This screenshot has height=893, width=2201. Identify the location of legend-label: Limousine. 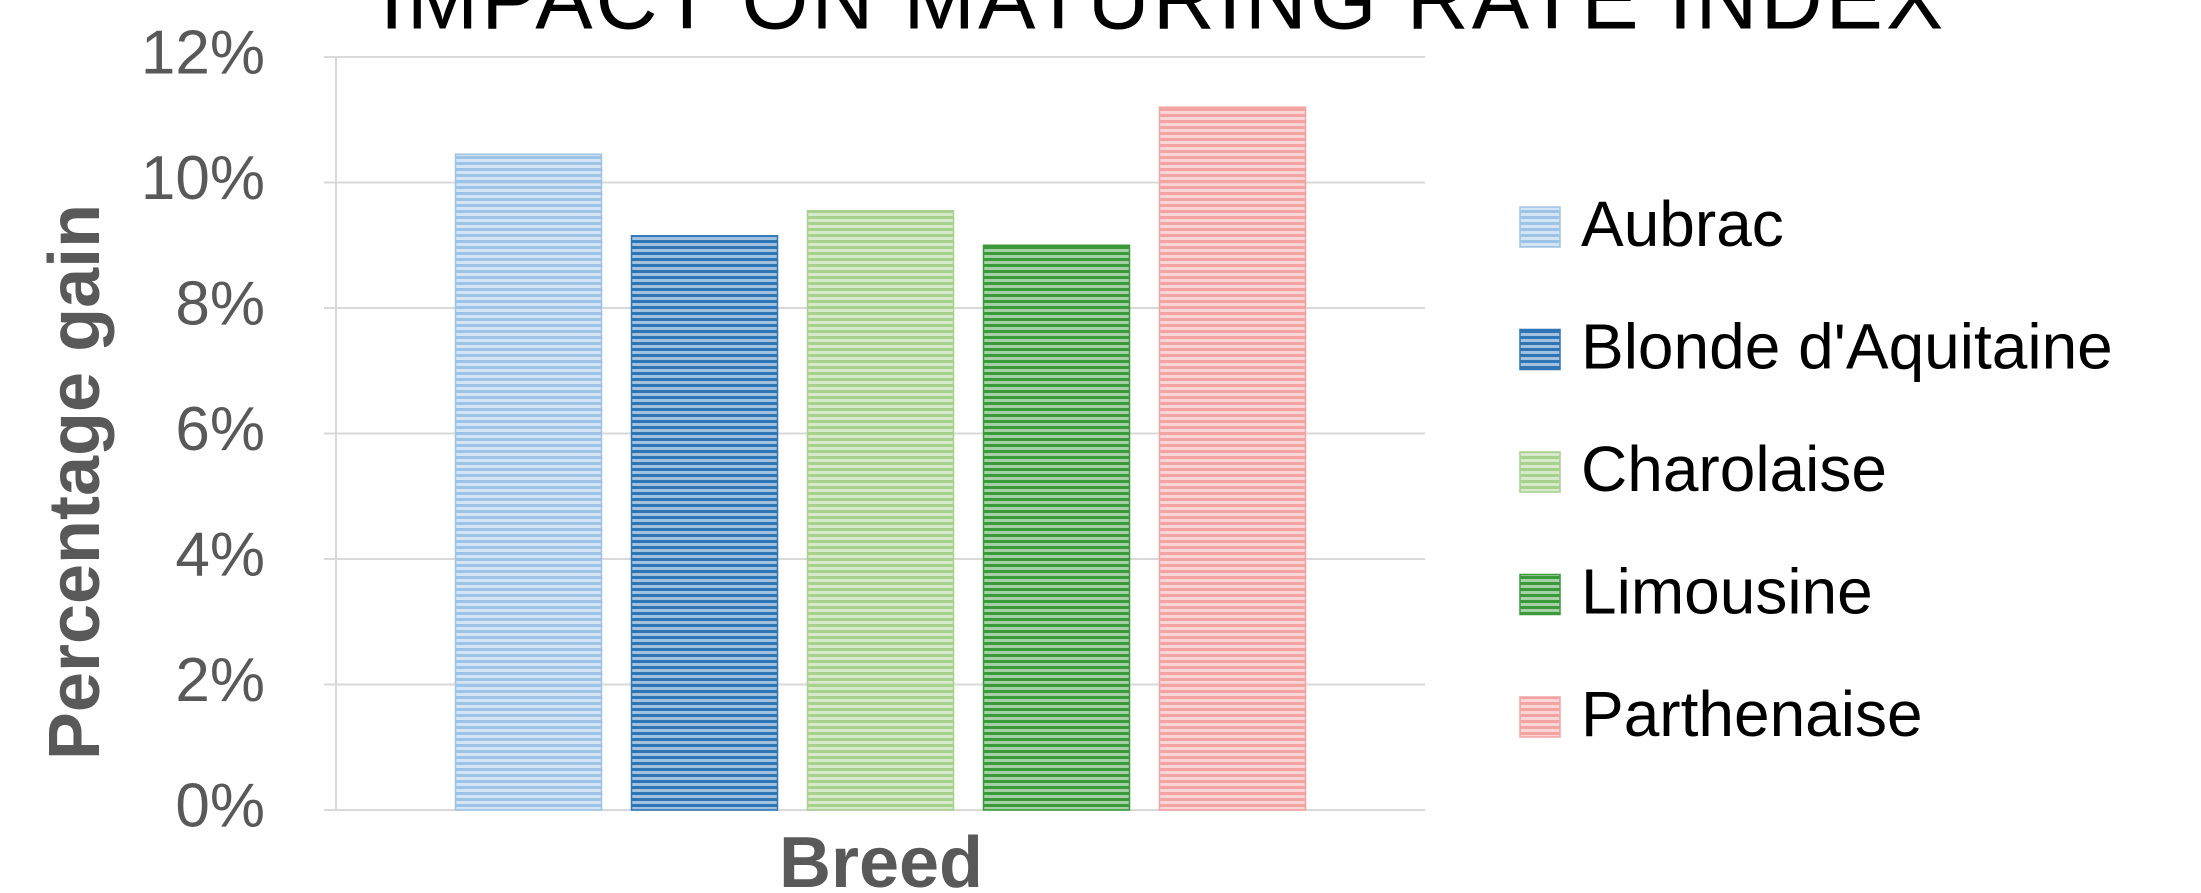
(1727, 591).